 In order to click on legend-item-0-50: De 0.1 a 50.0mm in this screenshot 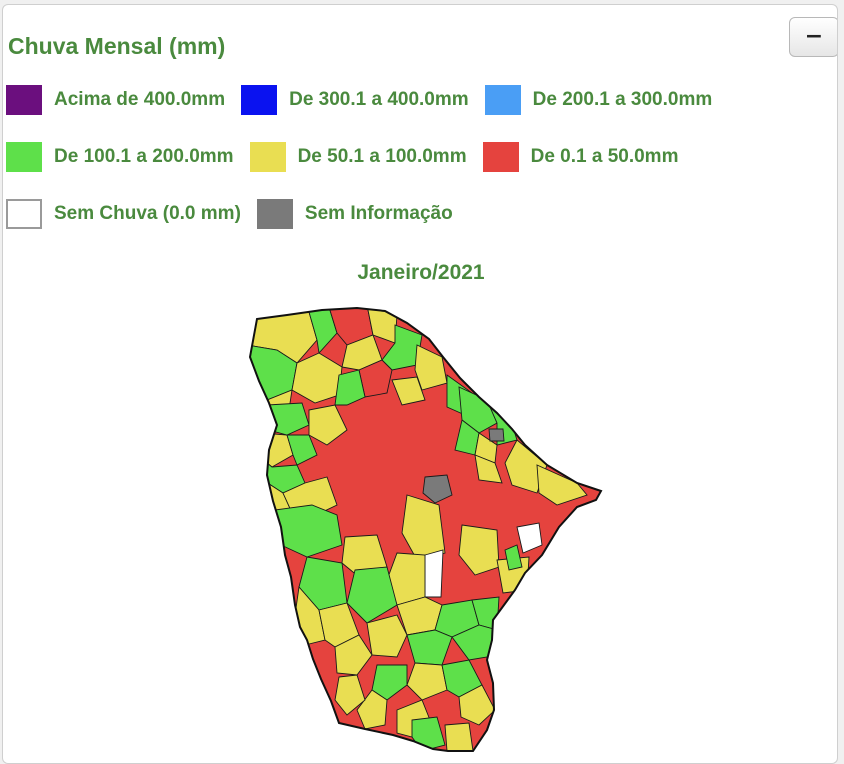, I will do `click(580, 157)`.